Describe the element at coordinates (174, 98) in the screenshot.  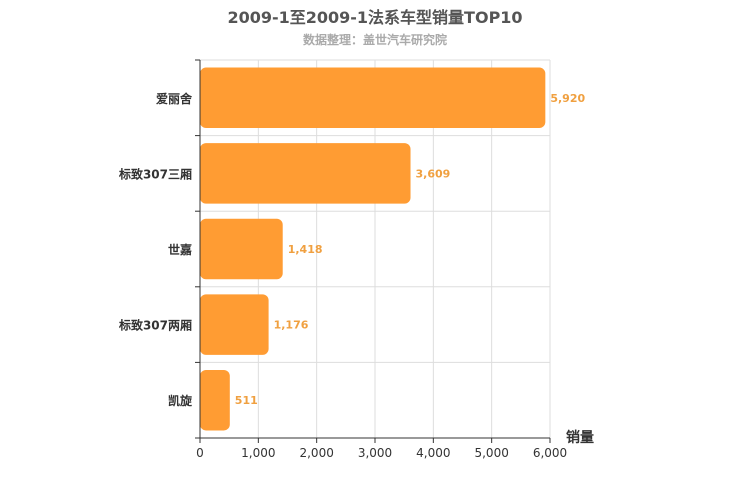
I see `category-label: 爱丽舍` at that location.